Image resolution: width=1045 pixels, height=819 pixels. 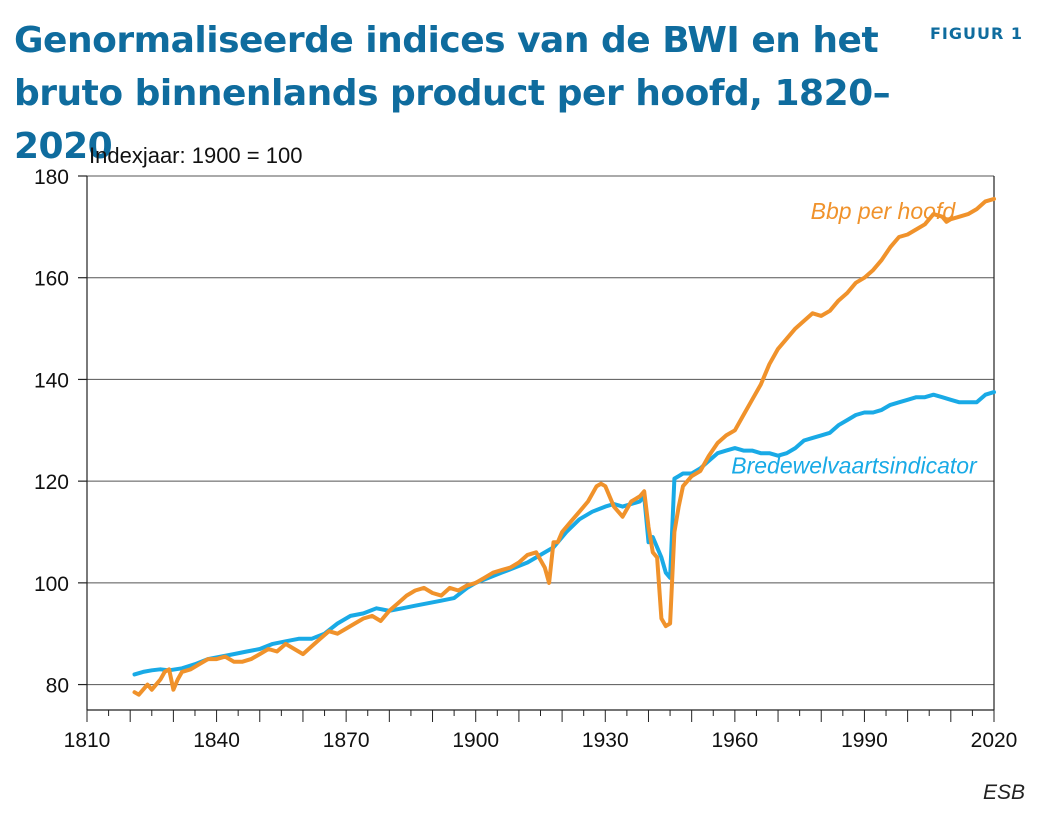 I want to click on x-tick-label: 1990, so click(x=864, y=740).